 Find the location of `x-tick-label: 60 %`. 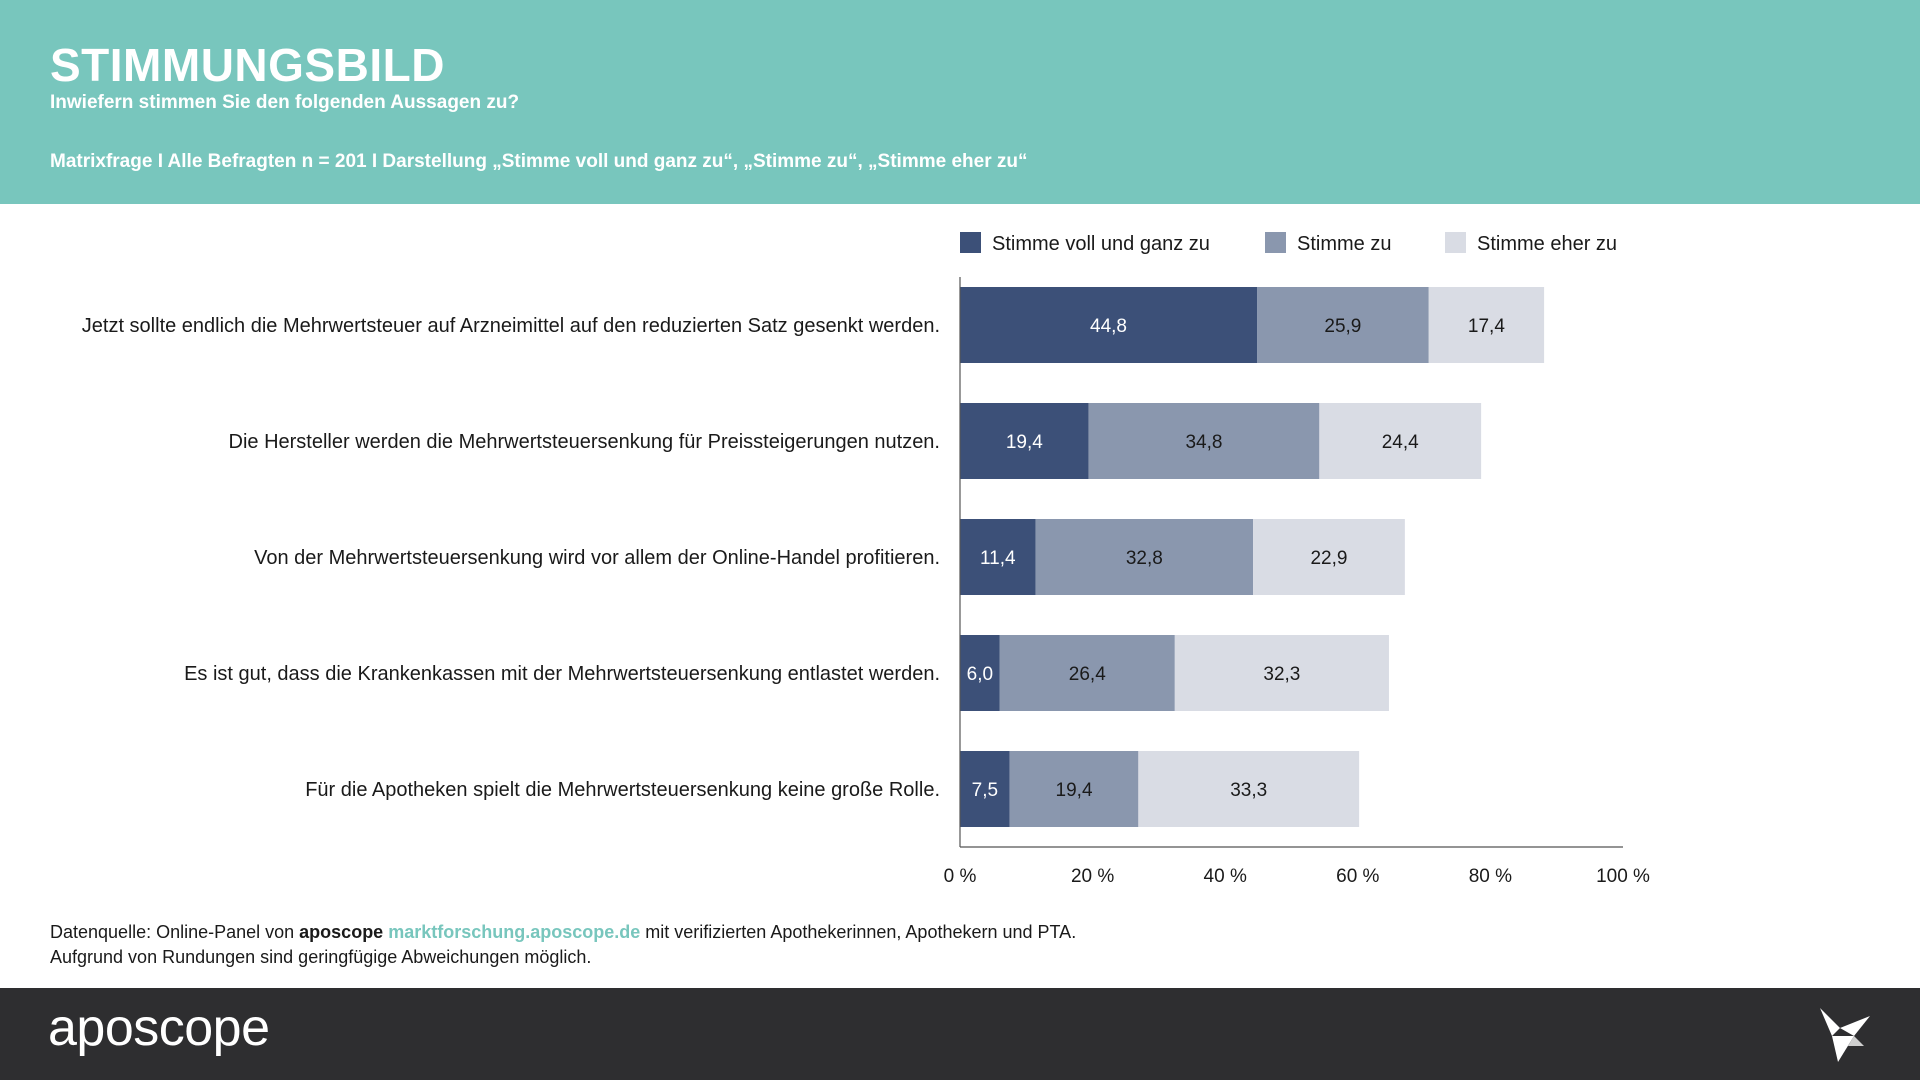

x-tick-label: 60 % is located at coordinates (1357, 876).